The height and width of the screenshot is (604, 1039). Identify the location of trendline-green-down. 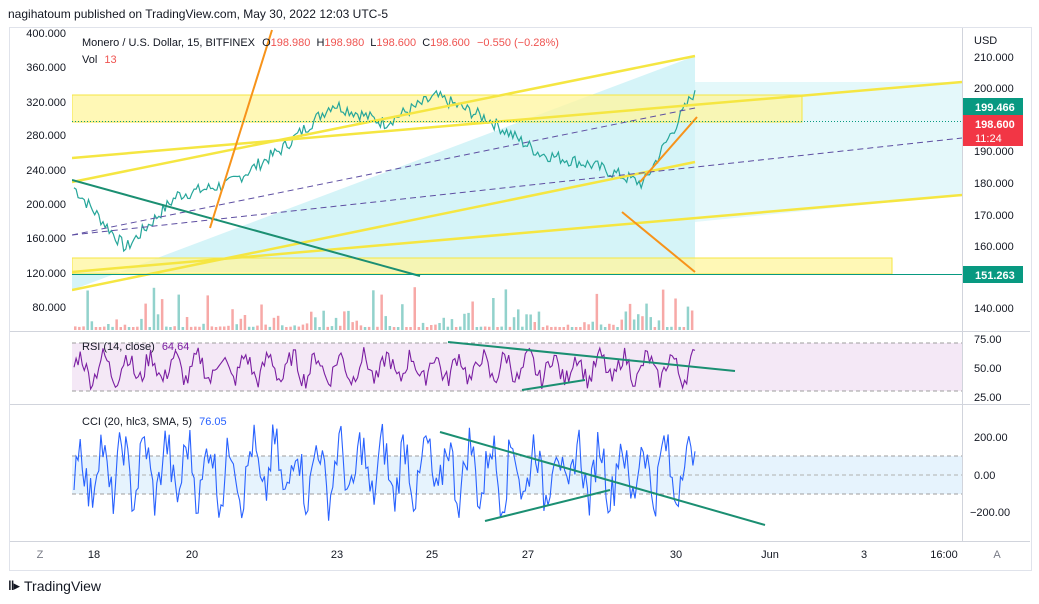
(246, 228).